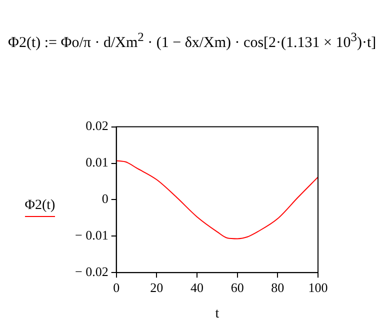 The width and height of the screenshot is (392, 332). Describe the element at coordinates (157, 287) in the screenshot. I see `x-tick-label: 20` at that location.